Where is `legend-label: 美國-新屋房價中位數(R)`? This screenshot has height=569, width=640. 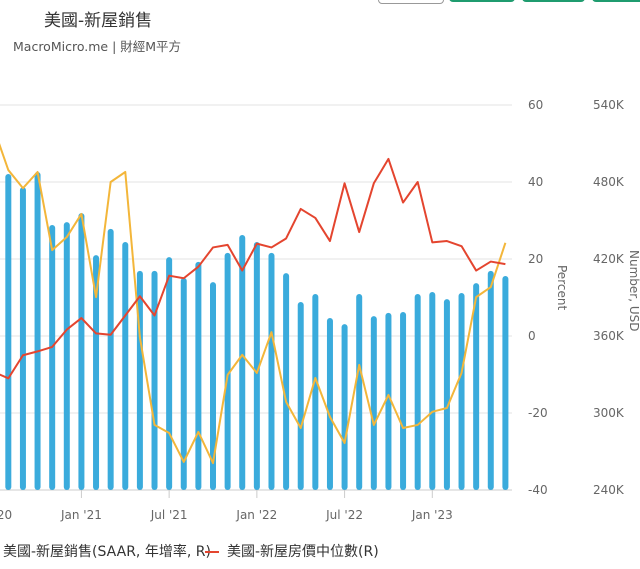 legend-label: 美國-新屋房價中位數(R) is located at coordinates (303, 552).